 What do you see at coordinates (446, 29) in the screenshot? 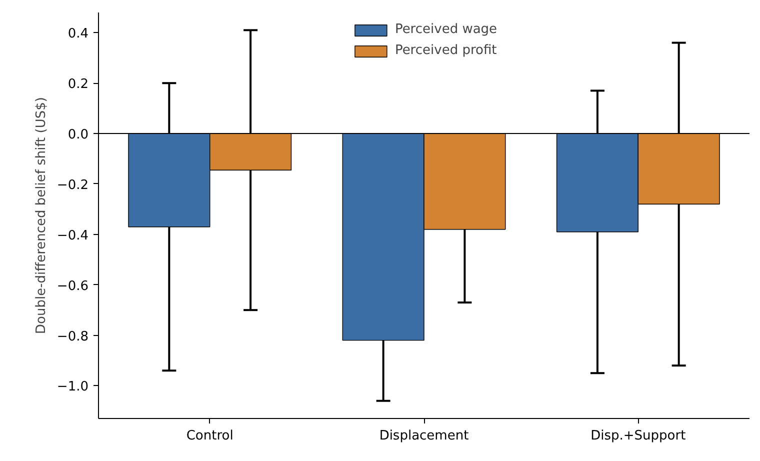
I see `legend-label: Perceived wage` at bounding box center [446, 29].